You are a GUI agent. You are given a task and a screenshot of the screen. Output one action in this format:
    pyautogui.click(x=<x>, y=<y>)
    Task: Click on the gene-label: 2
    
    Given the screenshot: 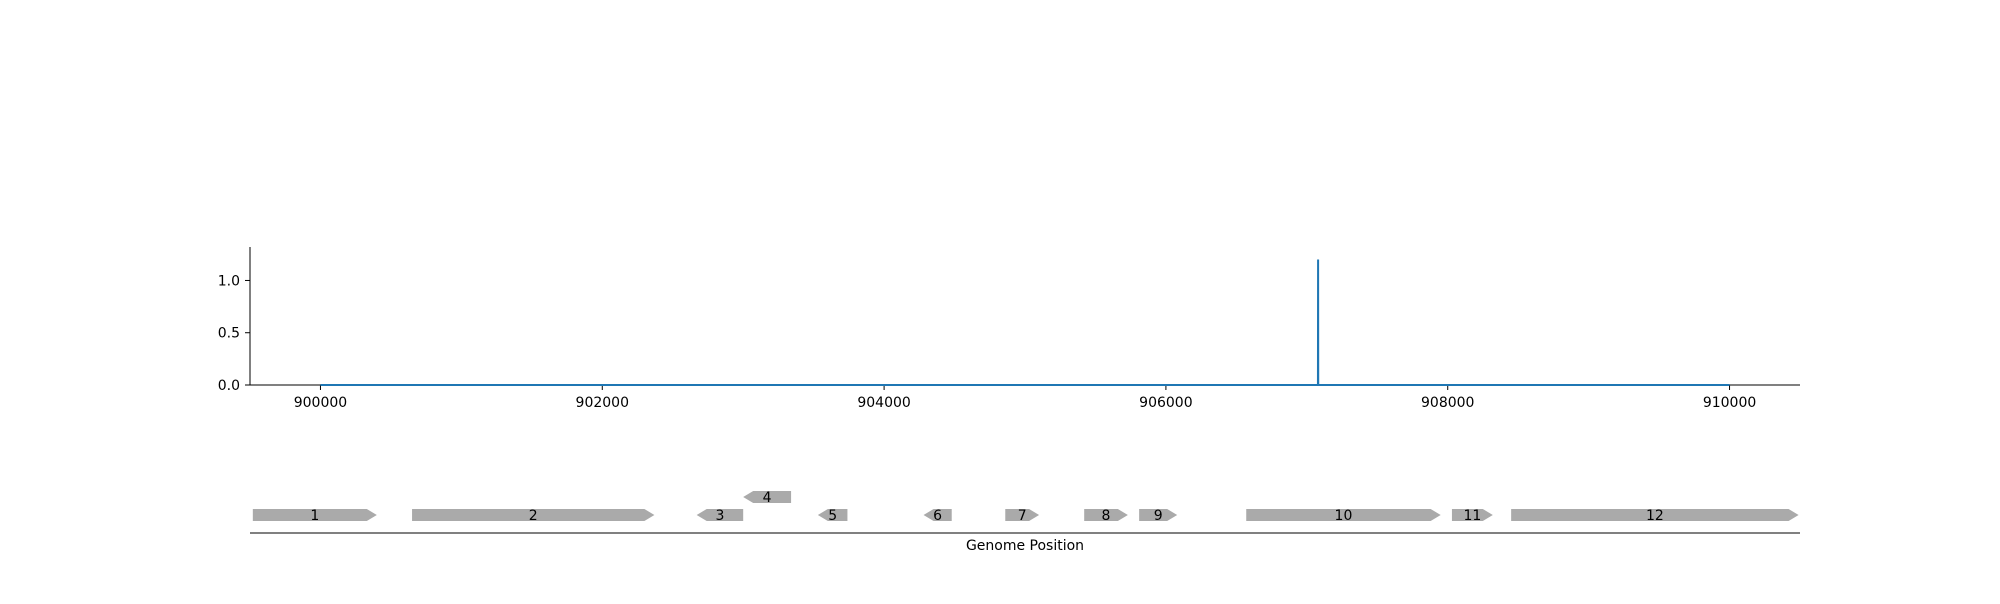 What is the action you would take?
    pyautogui.click(x=533, y=516)
    